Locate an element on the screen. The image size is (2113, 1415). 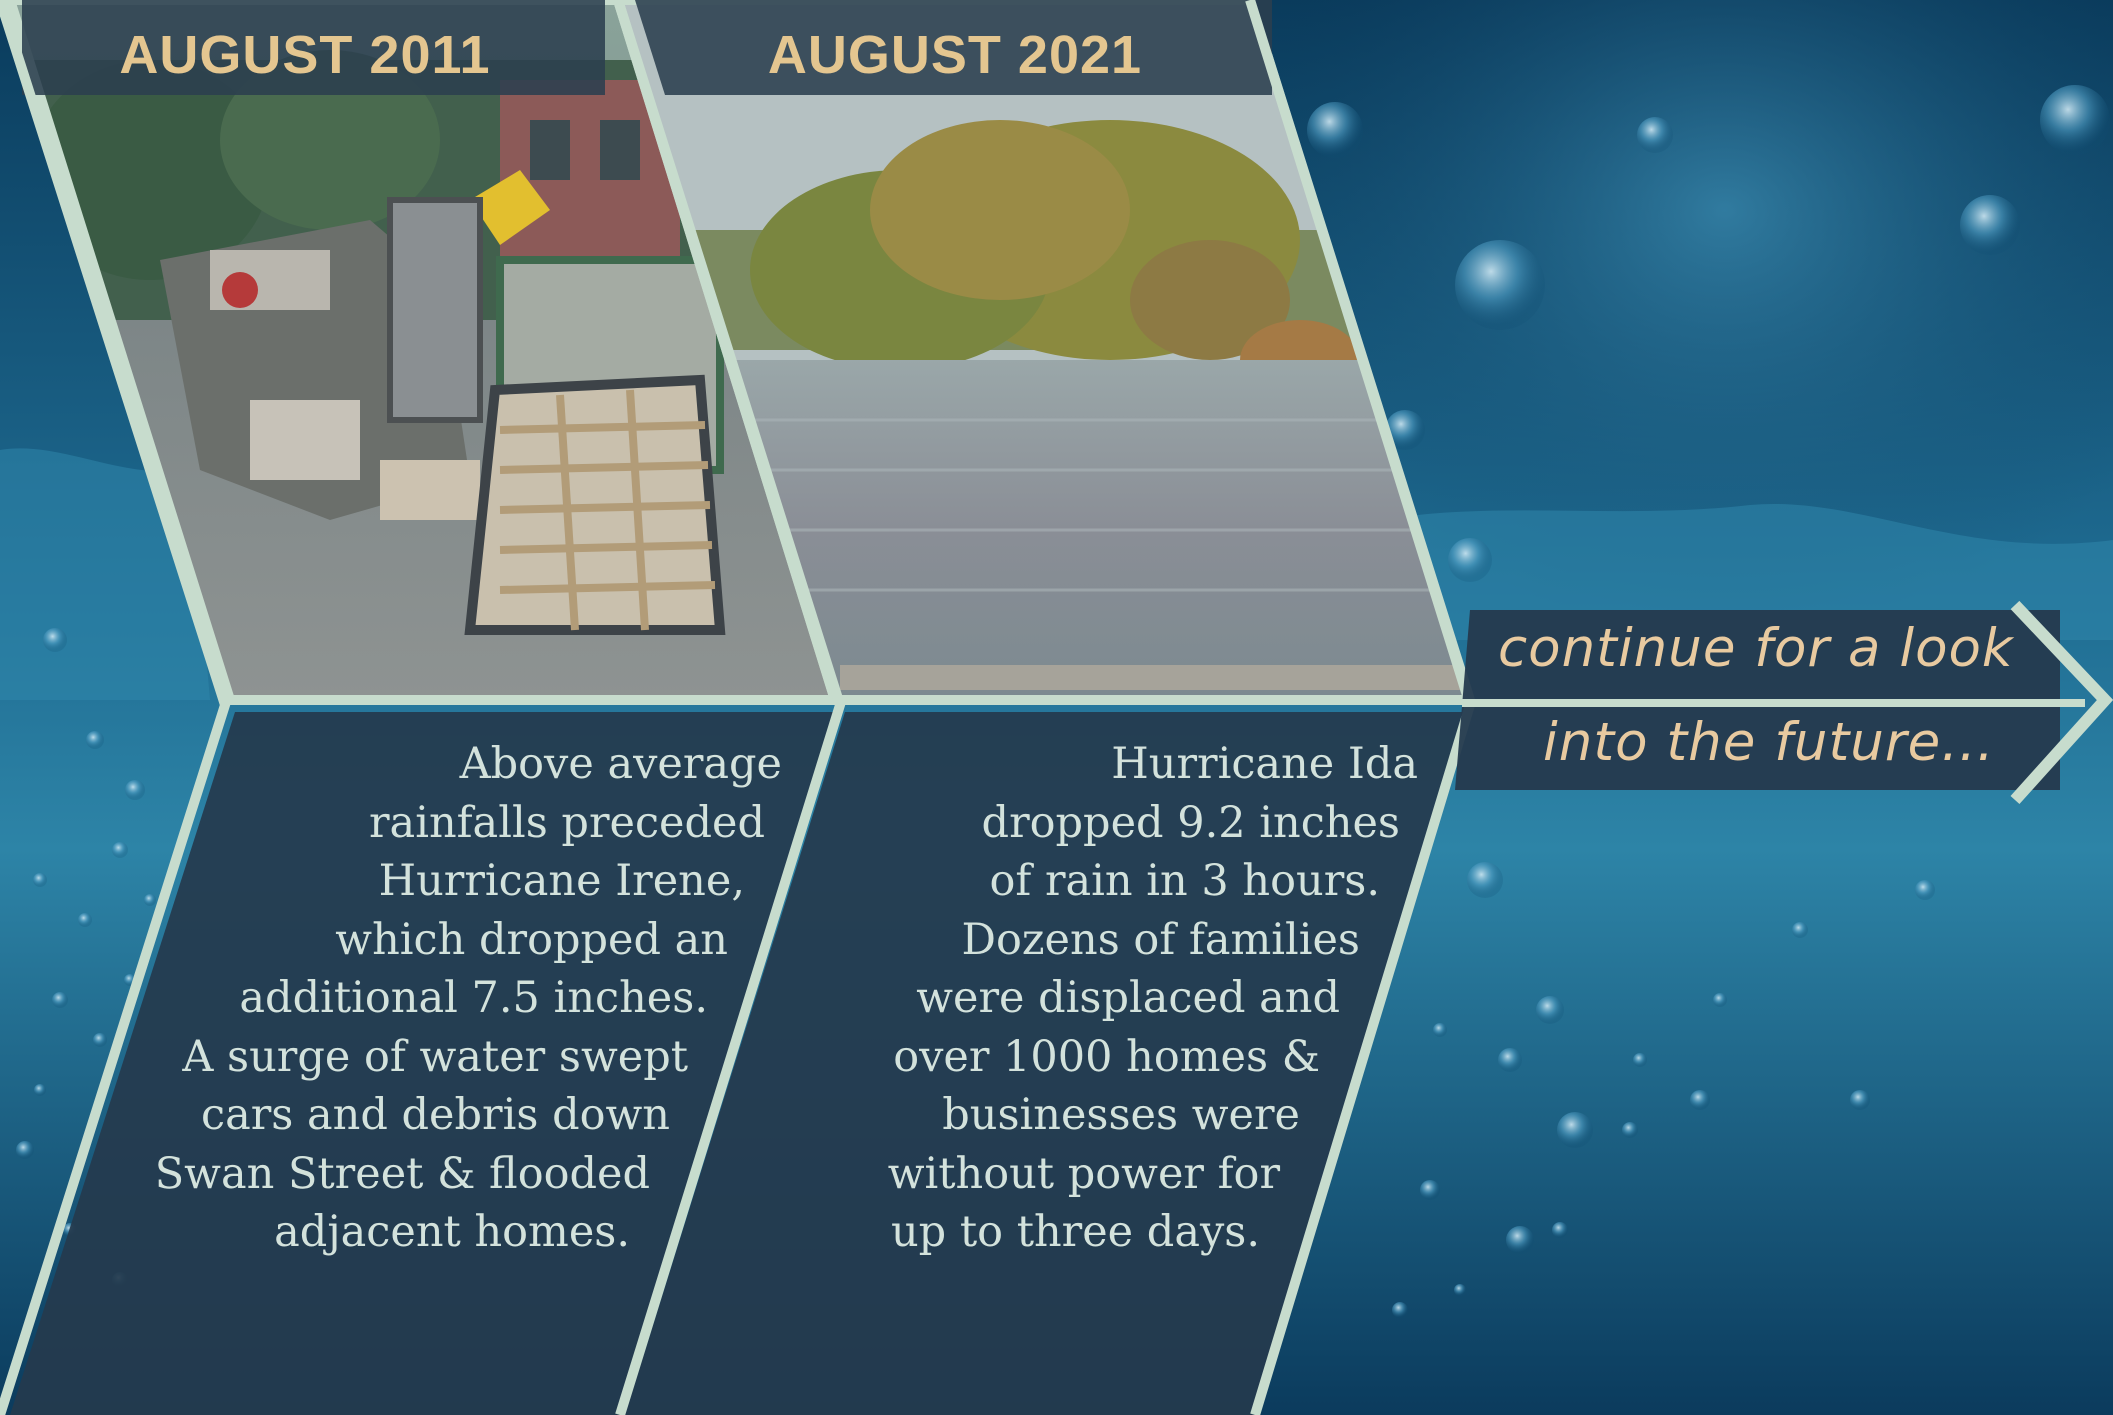
title-2021: AUGUST 2021 is located at coordinates (955, 55).